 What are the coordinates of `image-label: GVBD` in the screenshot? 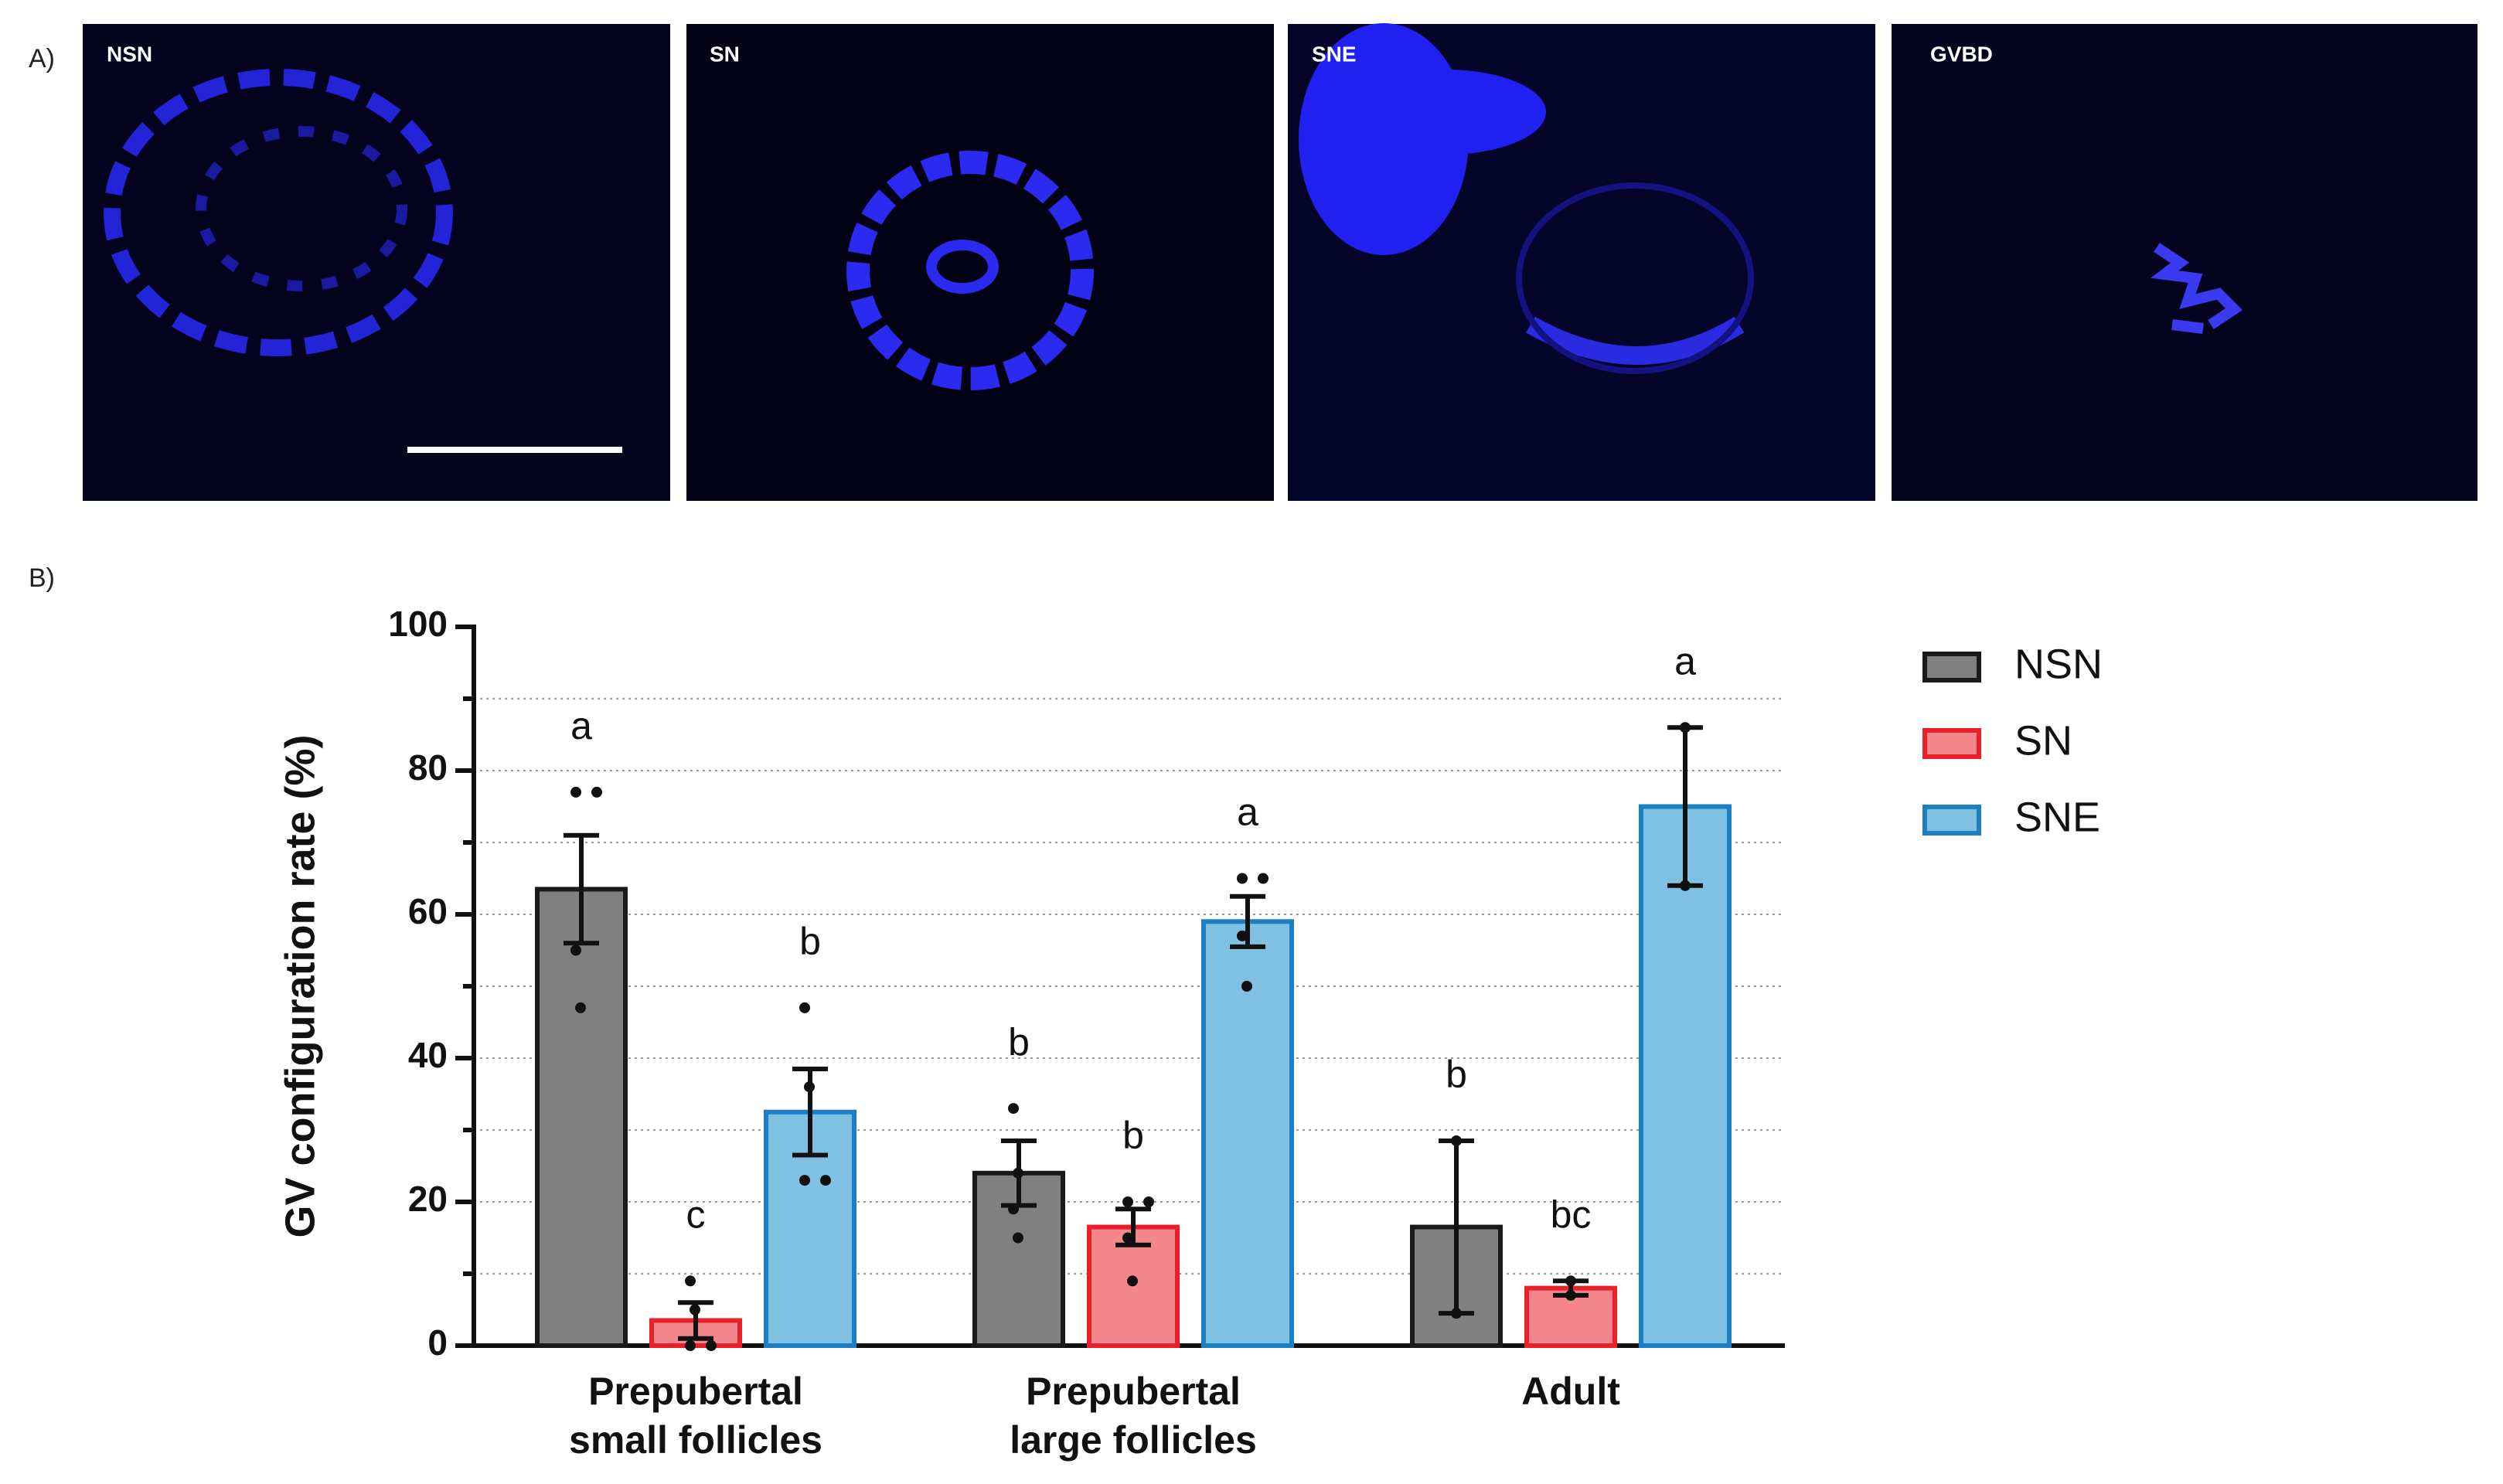 It's located at (1961, 54).